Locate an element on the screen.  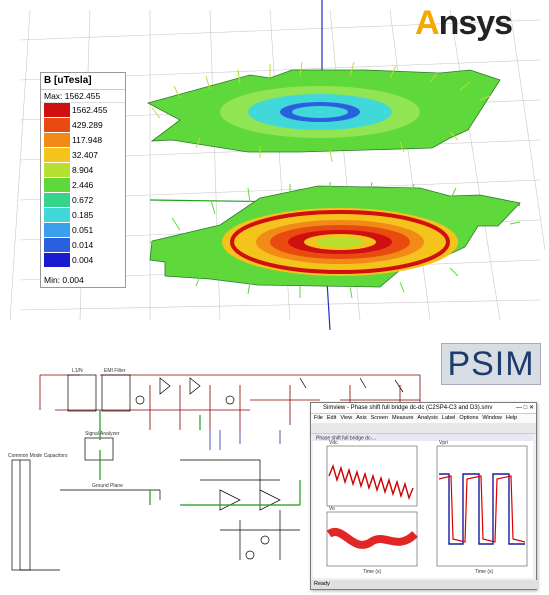
legend-entry: 117.948 is located at coordinates (83, 140).